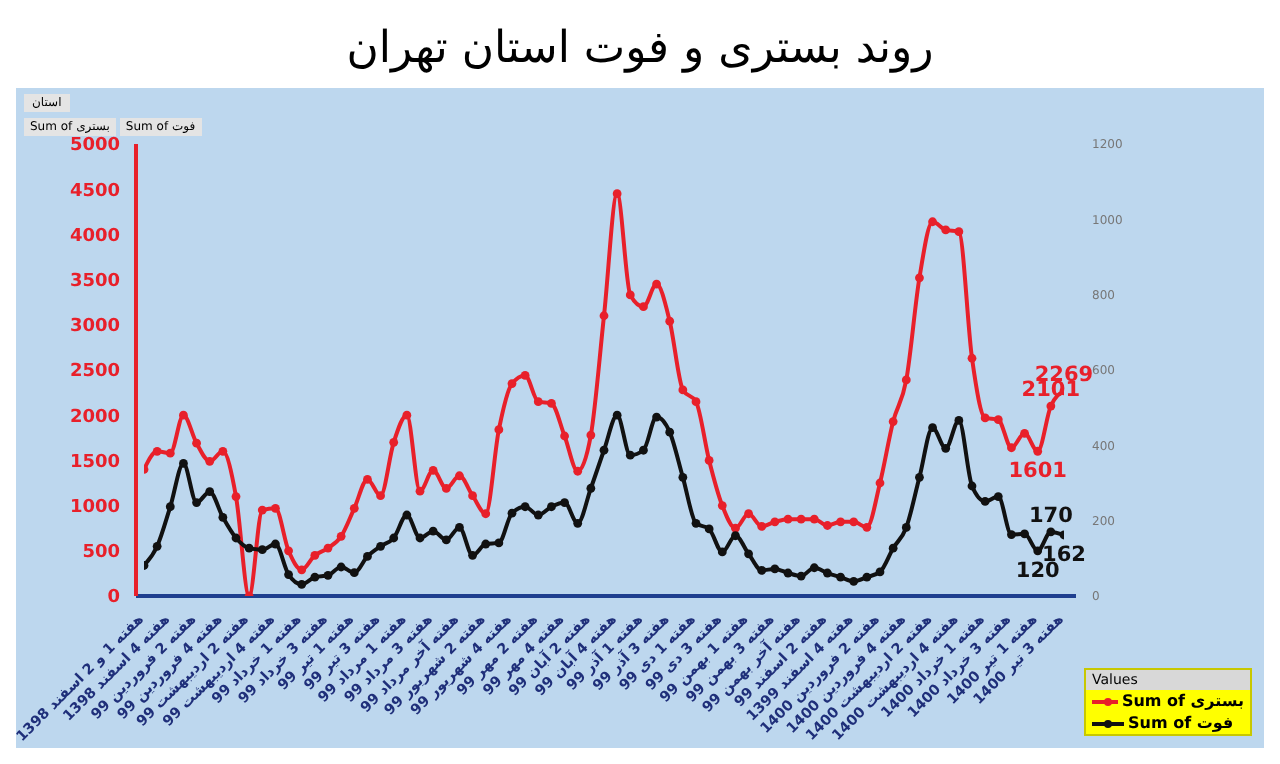 This screenshot has width=1280, height=764. Describe the element at coordinates (94, 372) in the screenshot. I see `y-tick-label: 2500` at that location.